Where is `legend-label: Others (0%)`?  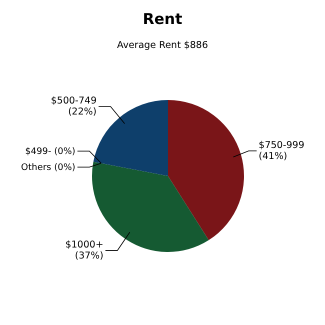
legend-label: Others (0%) is located at coordinates (48, 168).